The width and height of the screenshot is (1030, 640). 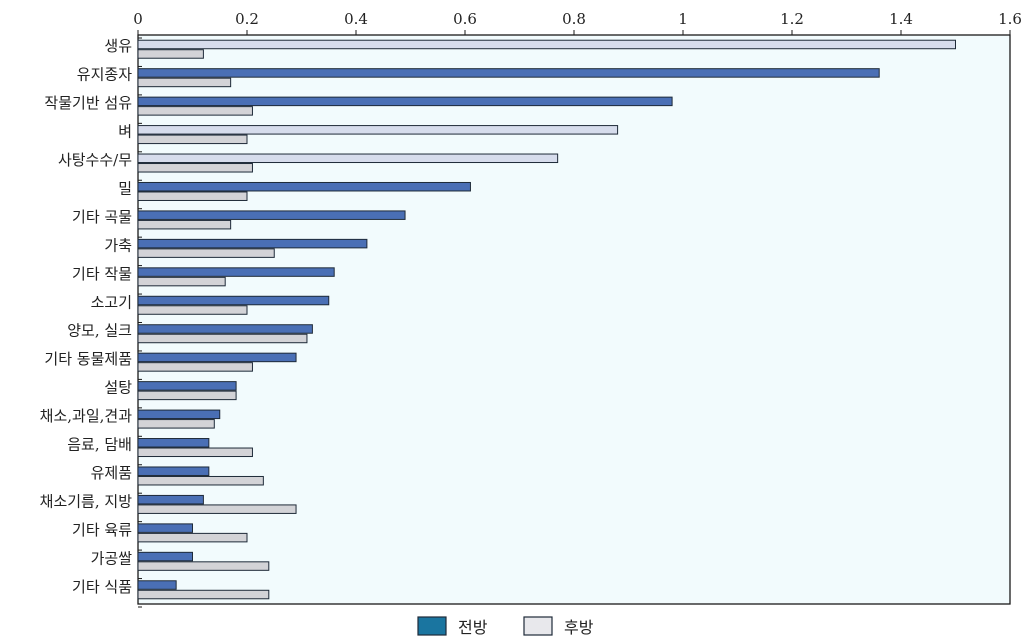 What do you see at coordinates (112, 558) in the screenshot?
I see `category-label: 가공쌀` at bounding box center [112, 558].